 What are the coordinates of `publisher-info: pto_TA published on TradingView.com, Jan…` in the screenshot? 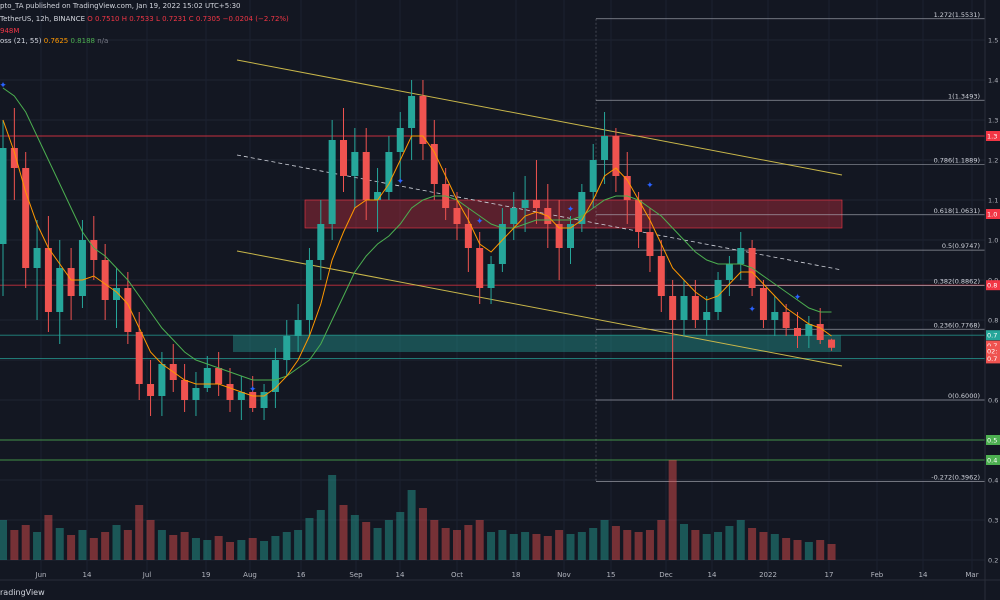 It's located at (120, 6).